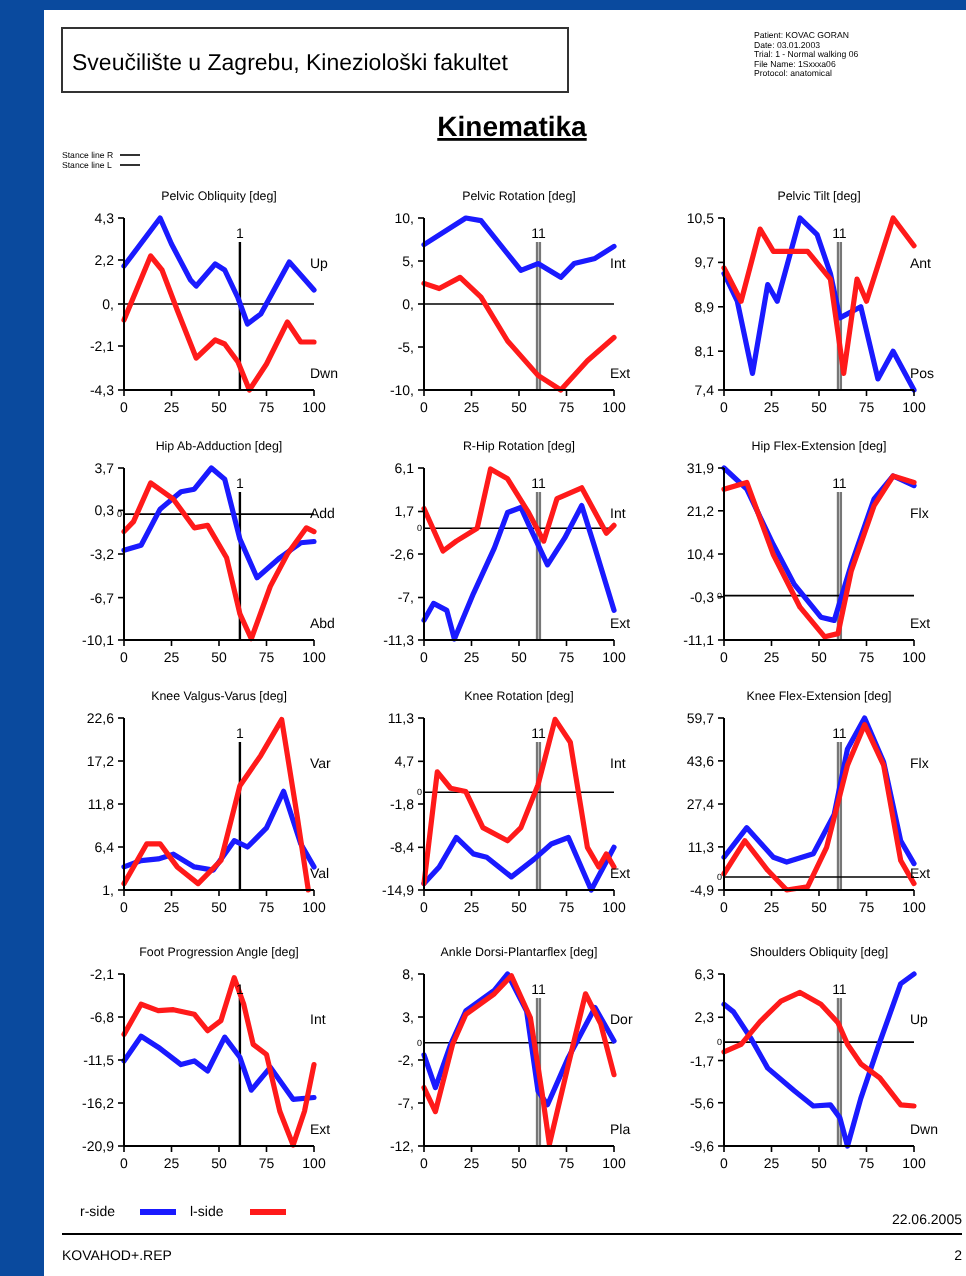  Describe the element at coordinates (291, 64) in the screenshot. I see `text: Sveučilište u Zagrebu, Kineziološki fakultet` at that location.